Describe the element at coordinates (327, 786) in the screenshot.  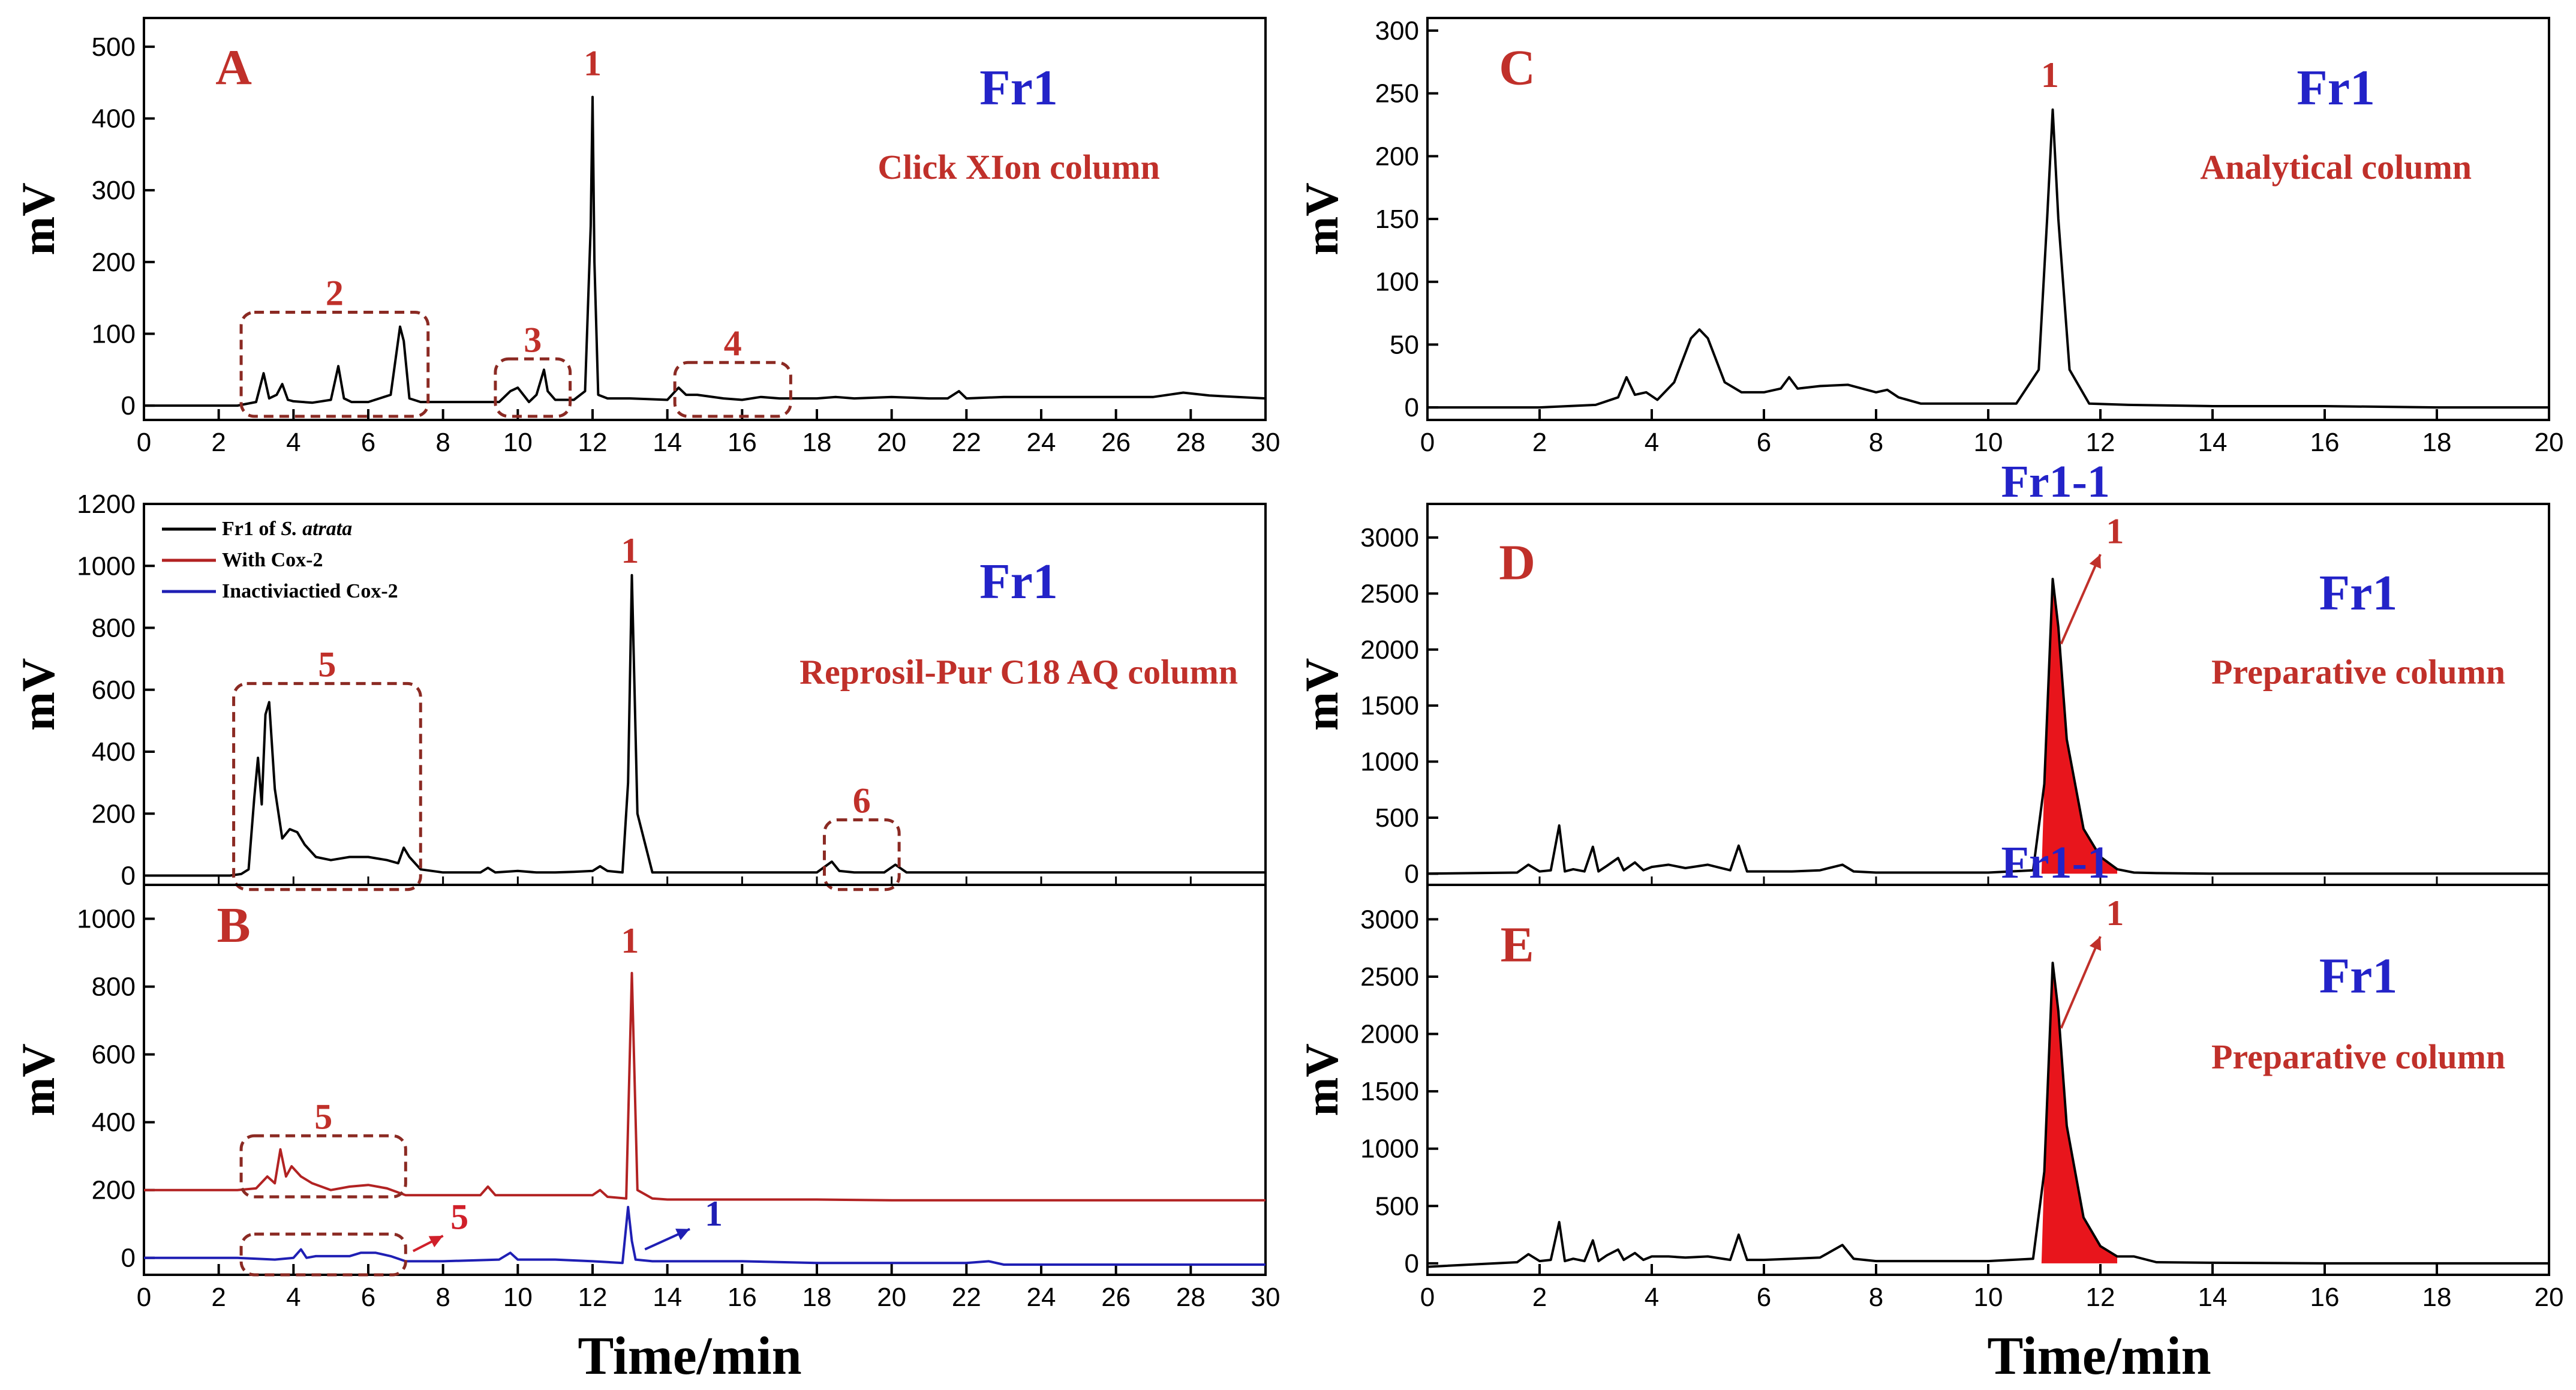
I see `dashed-region` at that location.